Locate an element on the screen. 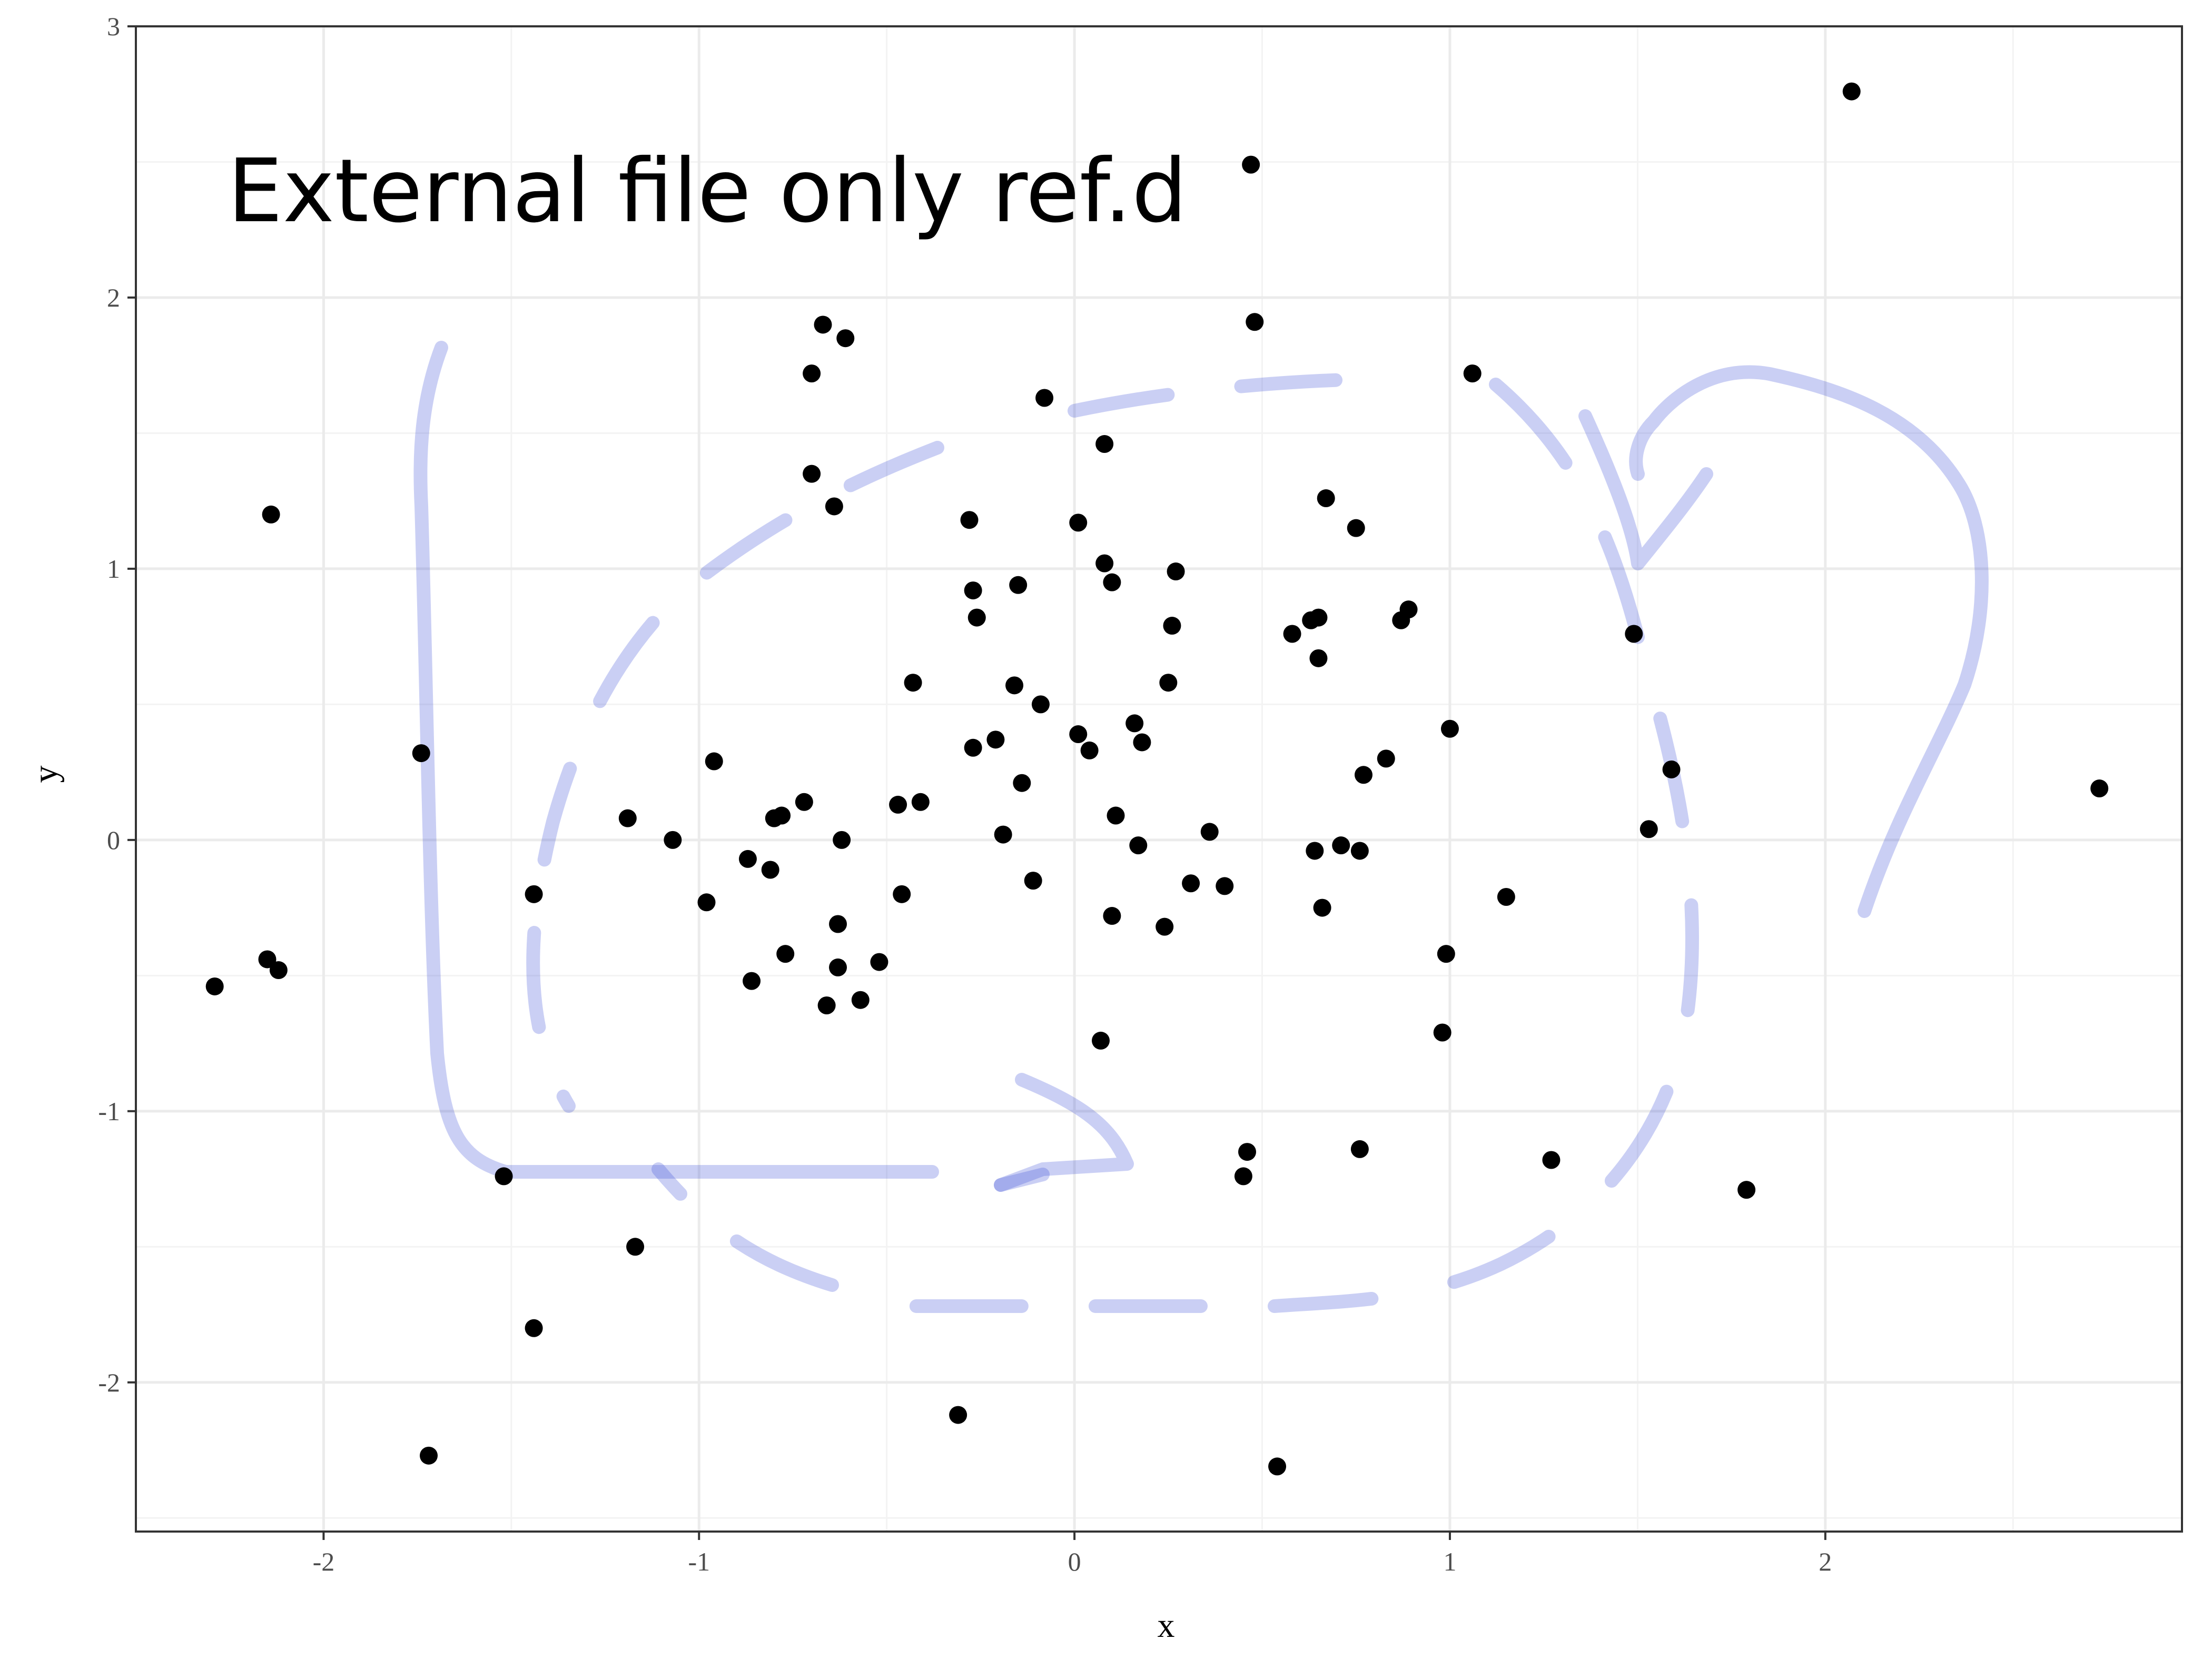 Image resolution: width=2212 pixels, height=1659 pixels. y-tick-label: -1 is located at coordinates (109, 1111).